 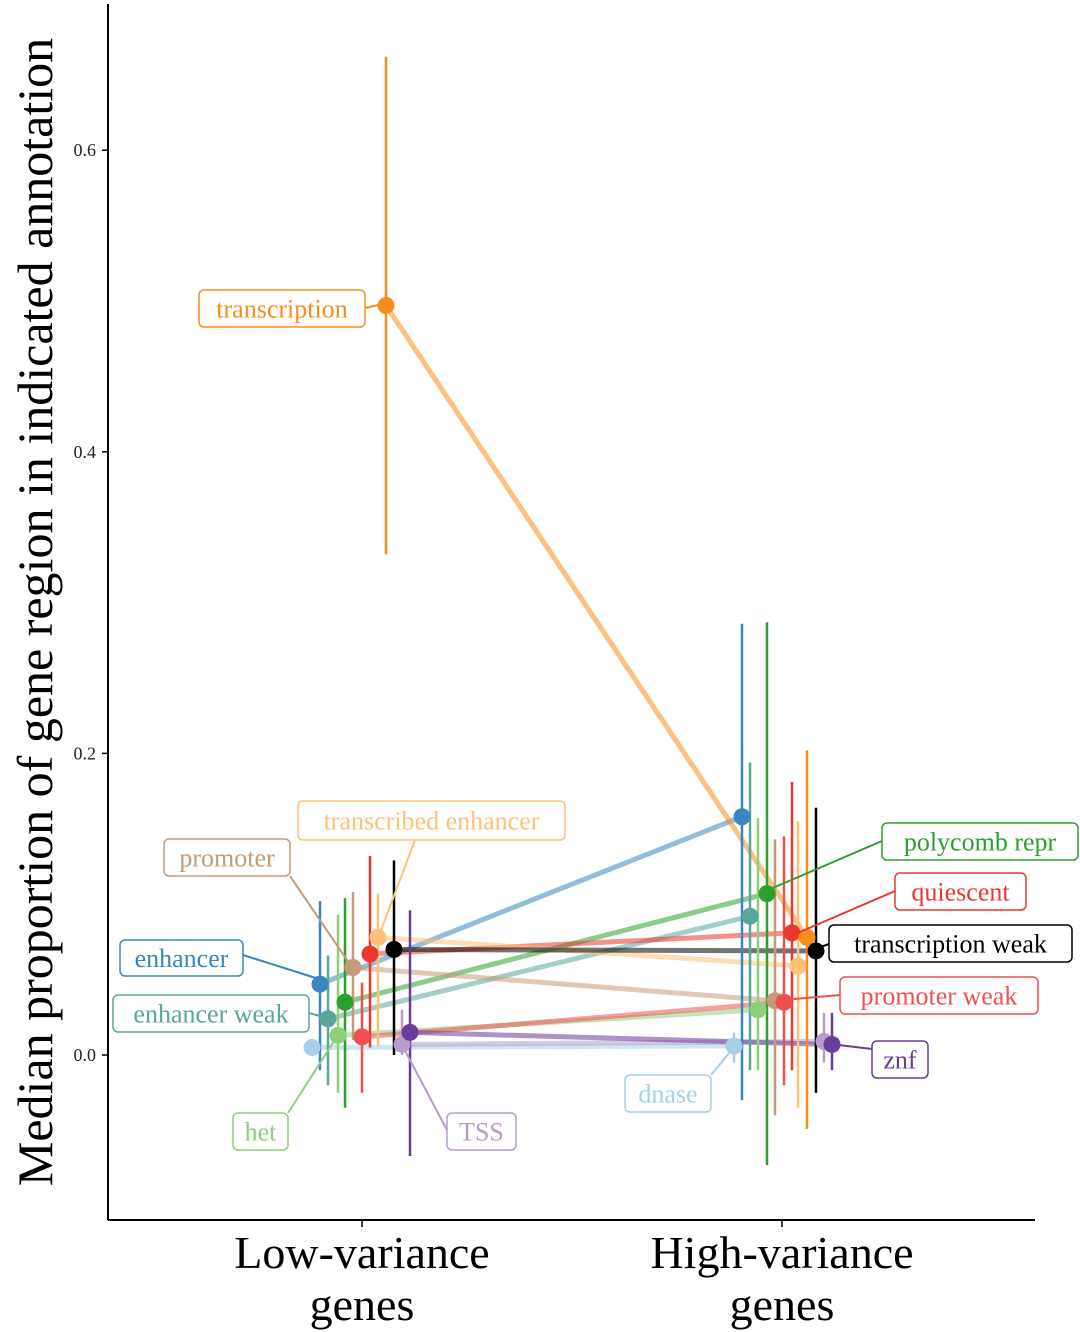 I want to click on series-line-dnase, so click(x=523, y=1046).